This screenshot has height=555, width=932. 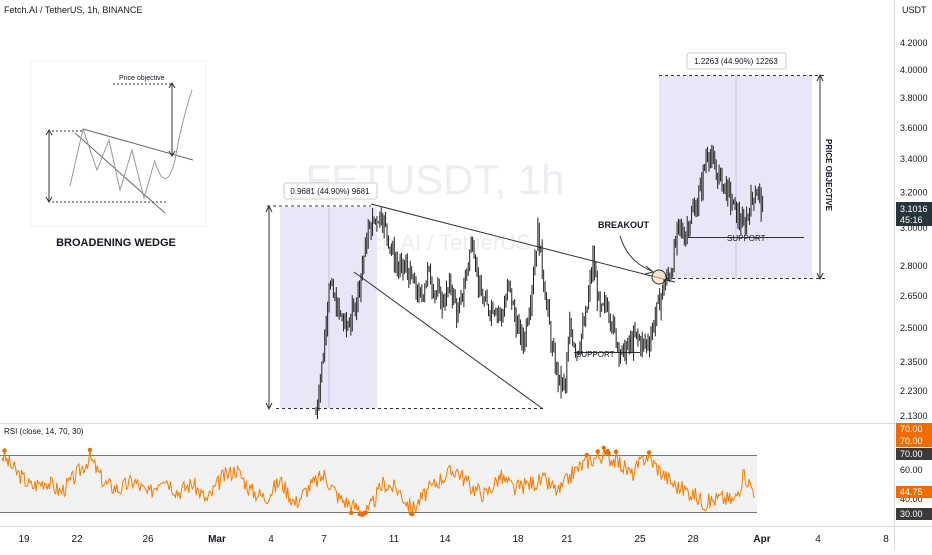 I want to click on breakout-label: BREAKOUT, so click(x=624, y=225).